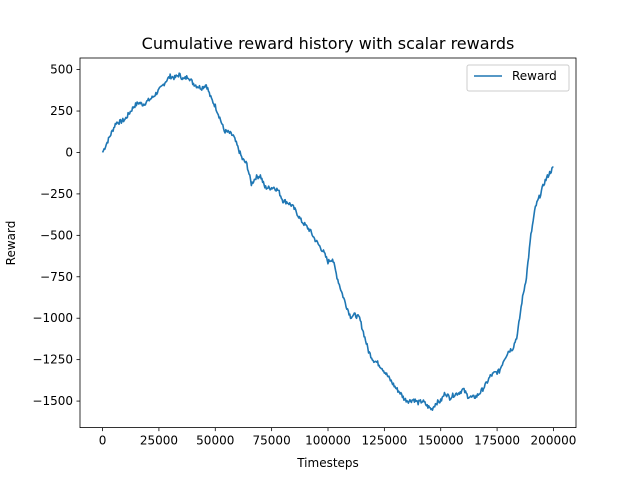 The image size is (640, 480). I want to click on y-tick-label: −250, so click(56, 194).